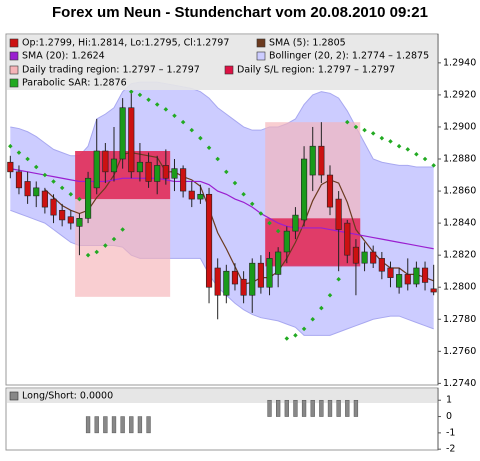 The height and width of the screenshot is (461, 480). What do you see at coordinates (459, 159) in the screenshot?
I see `y-tick-label: 1.2880` at bounding box center [459, 159].